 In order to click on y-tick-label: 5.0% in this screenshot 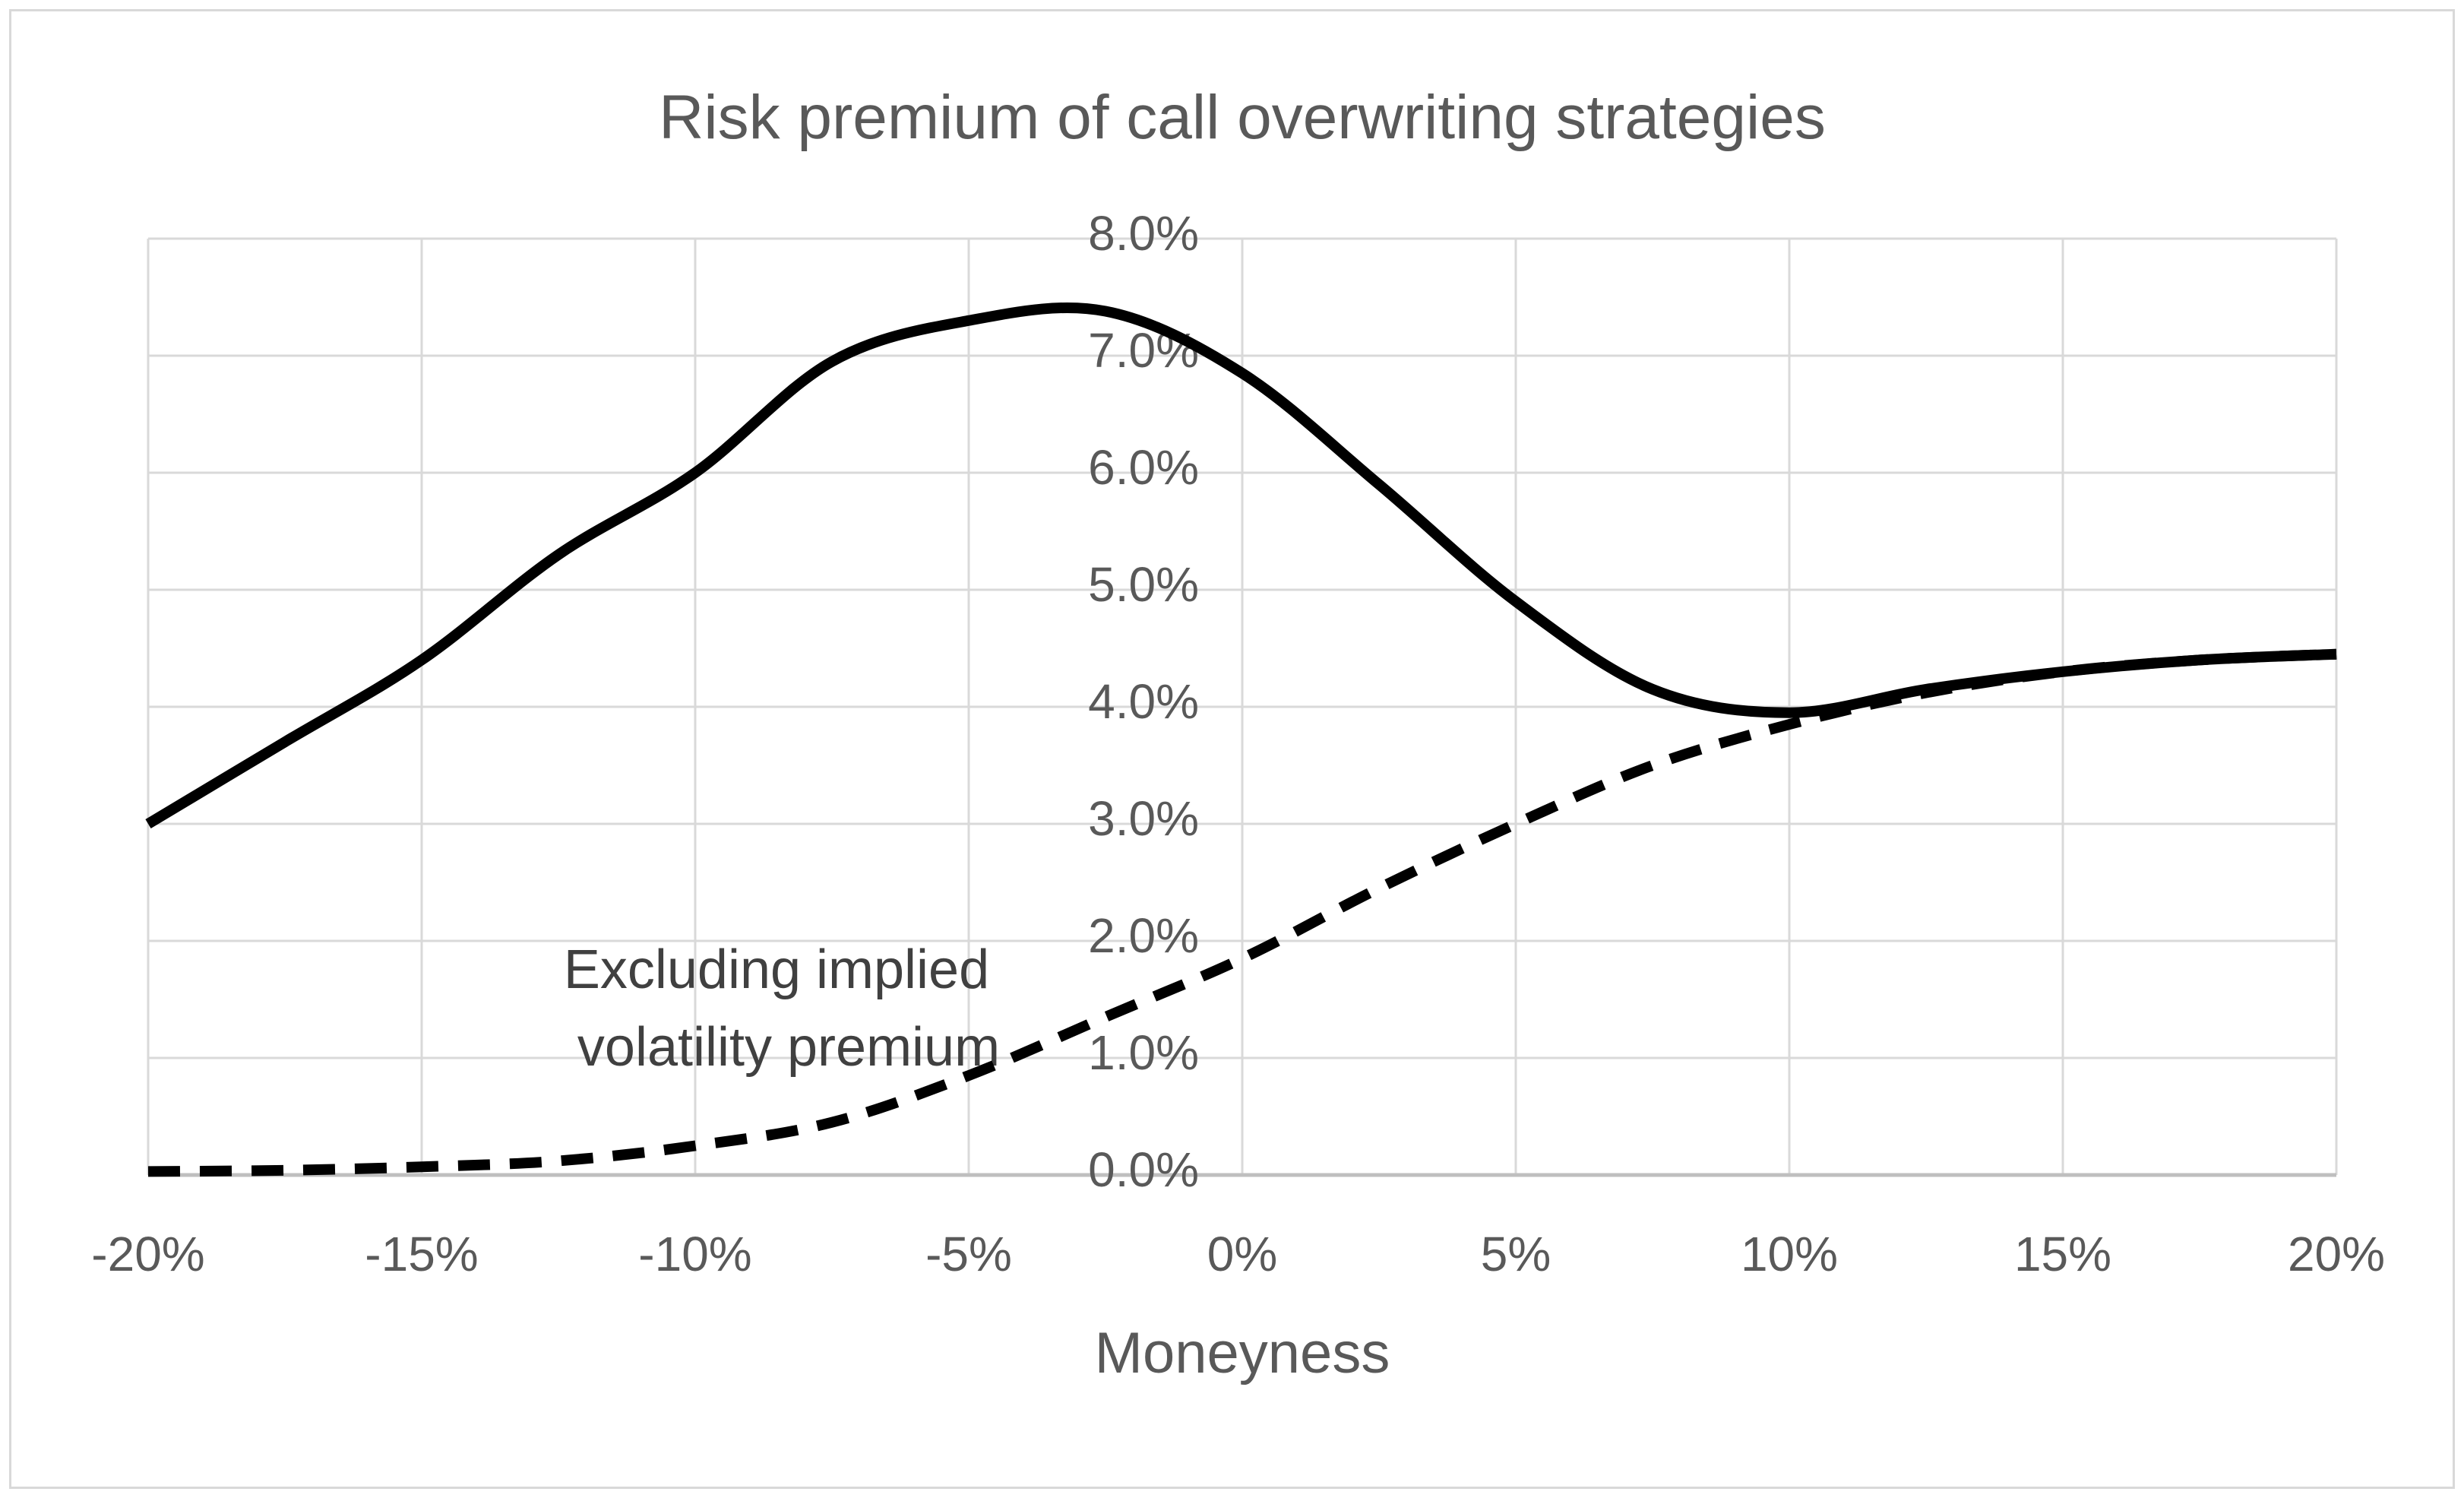, I will do `click(1143, 584)`.